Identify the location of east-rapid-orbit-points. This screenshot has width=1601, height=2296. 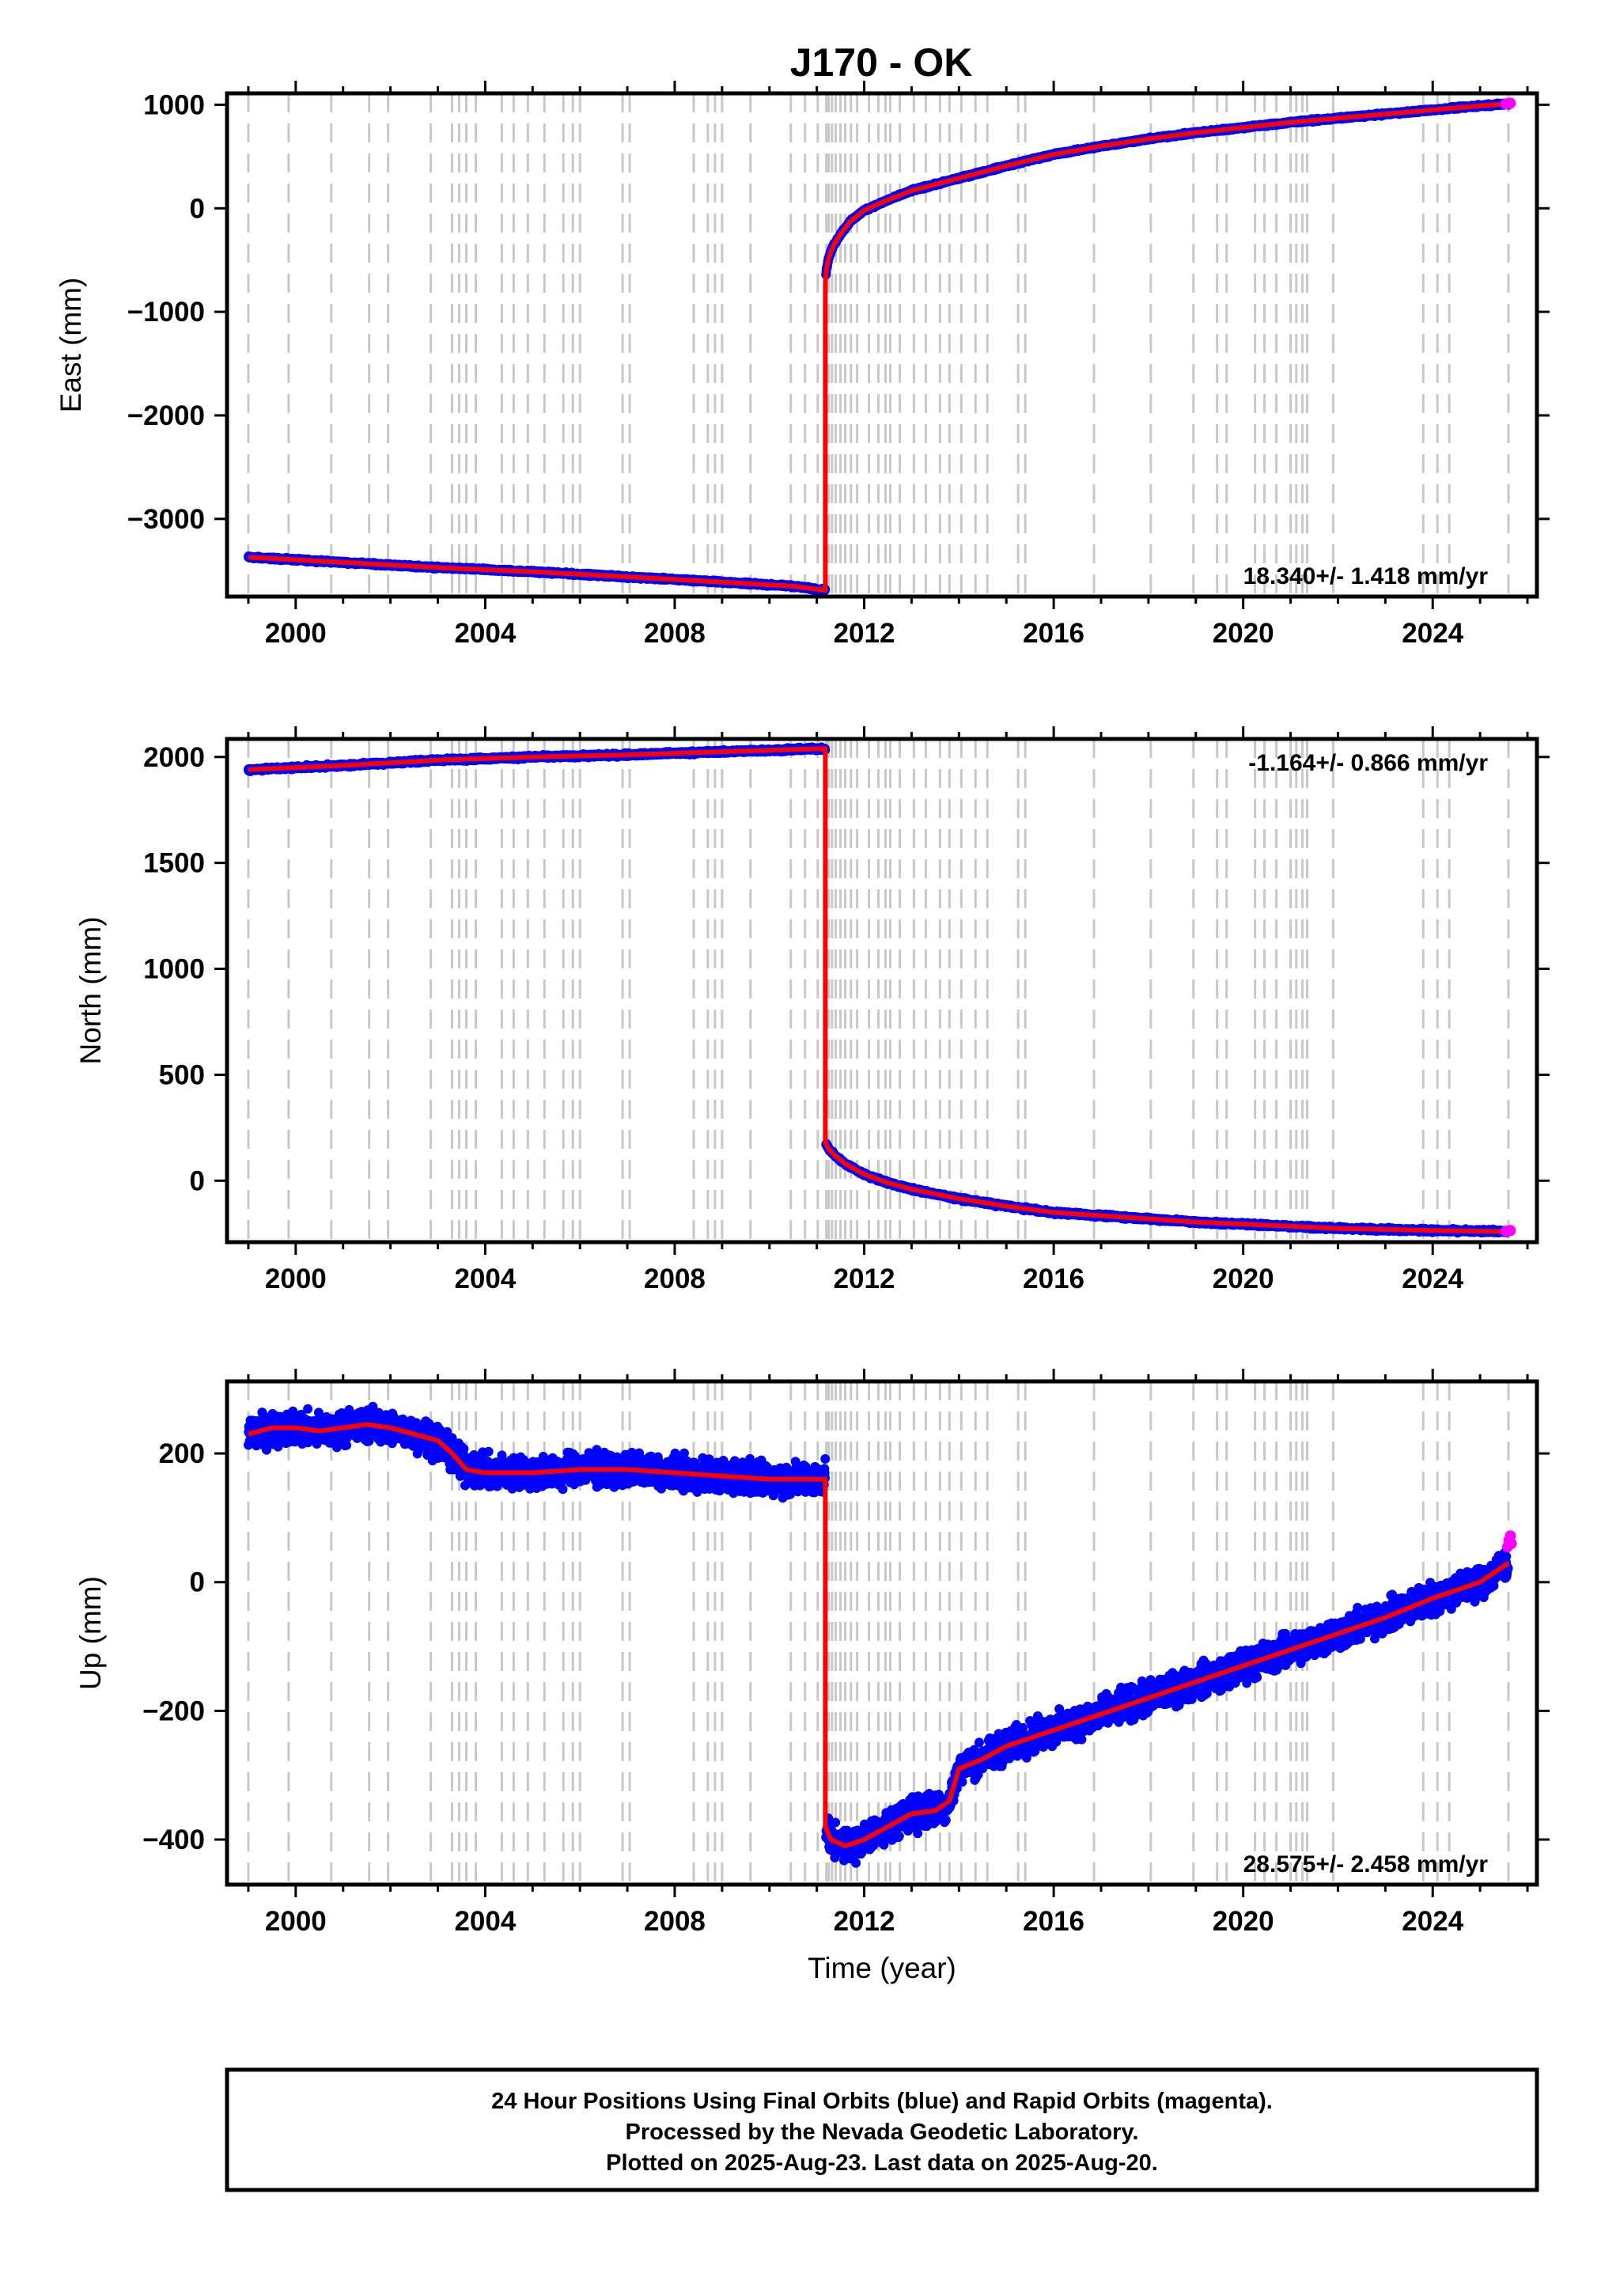
(1509, 103).